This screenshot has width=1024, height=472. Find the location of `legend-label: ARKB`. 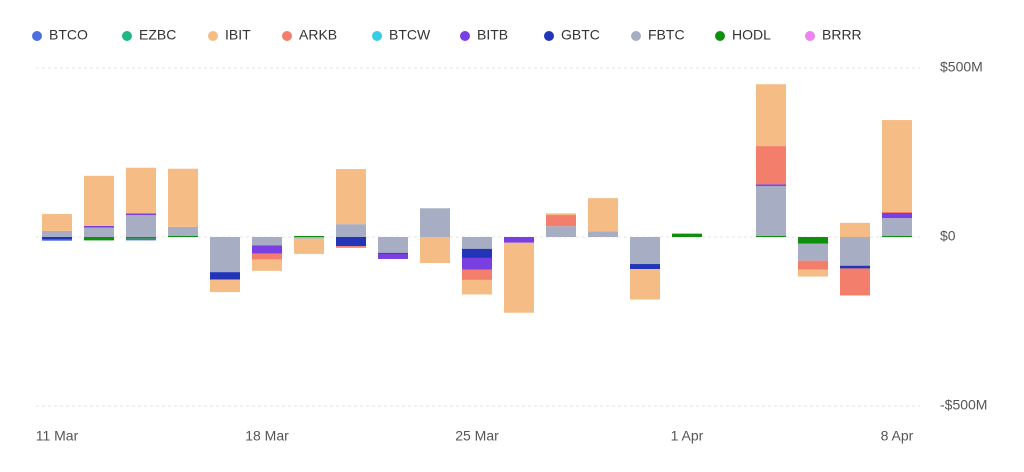

legend-label: ARKB is located at coordinates (318, 35).